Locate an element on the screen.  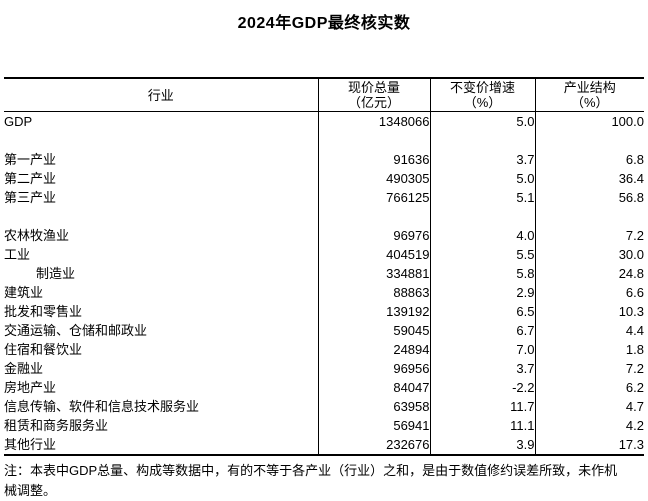
industry-cell: 第二产业 is located at coordinates (30, 178).